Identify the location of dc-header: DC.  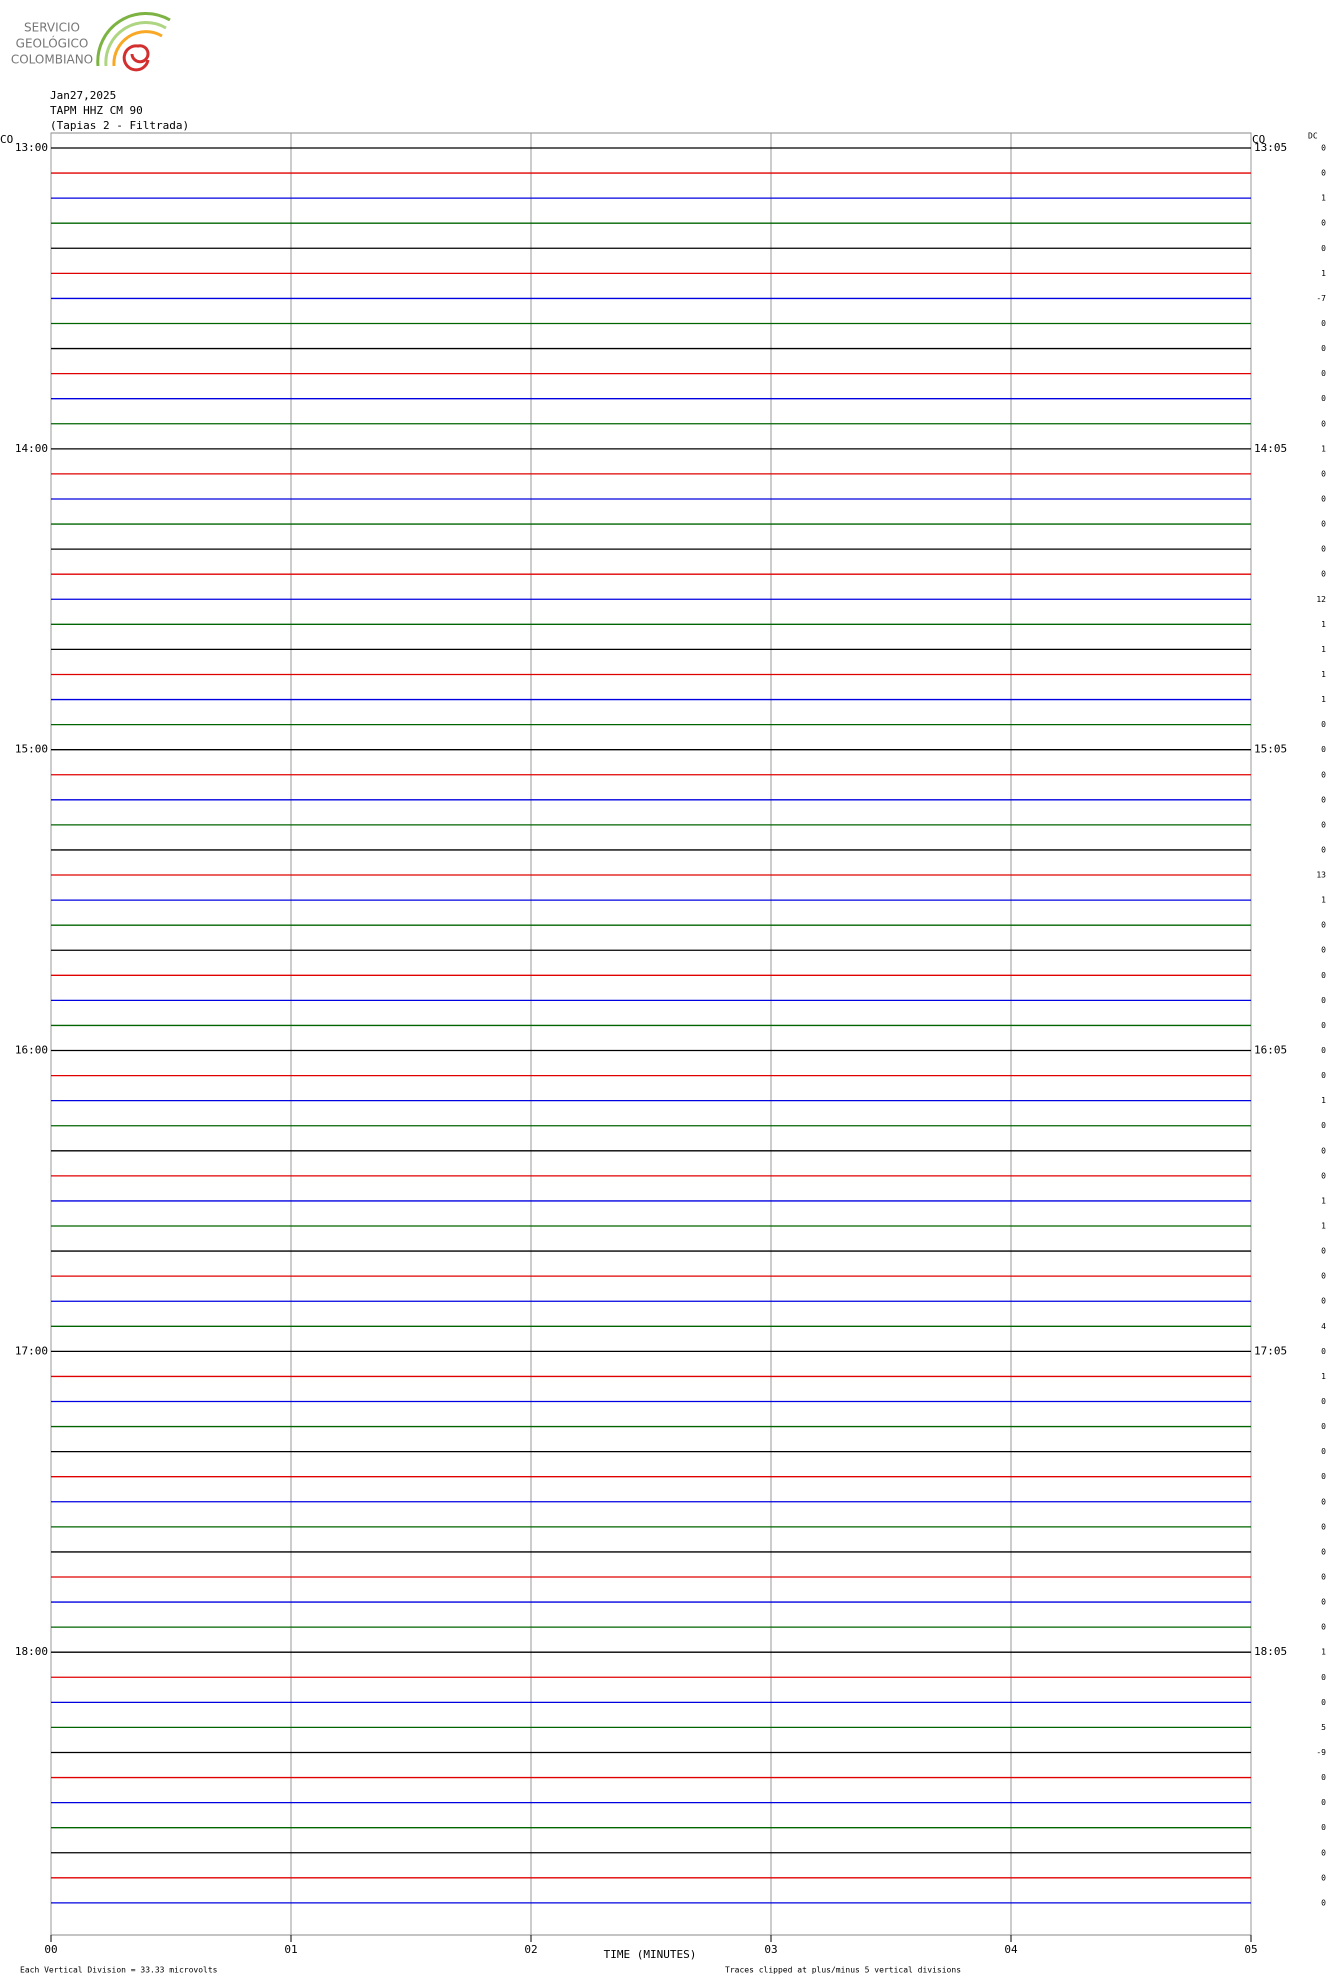
(1313, 136).